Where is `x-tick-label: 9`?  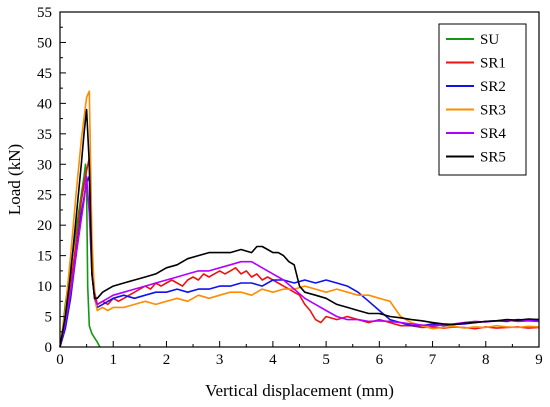
x-tick-label: 9 is located at coordinates (539, 360).